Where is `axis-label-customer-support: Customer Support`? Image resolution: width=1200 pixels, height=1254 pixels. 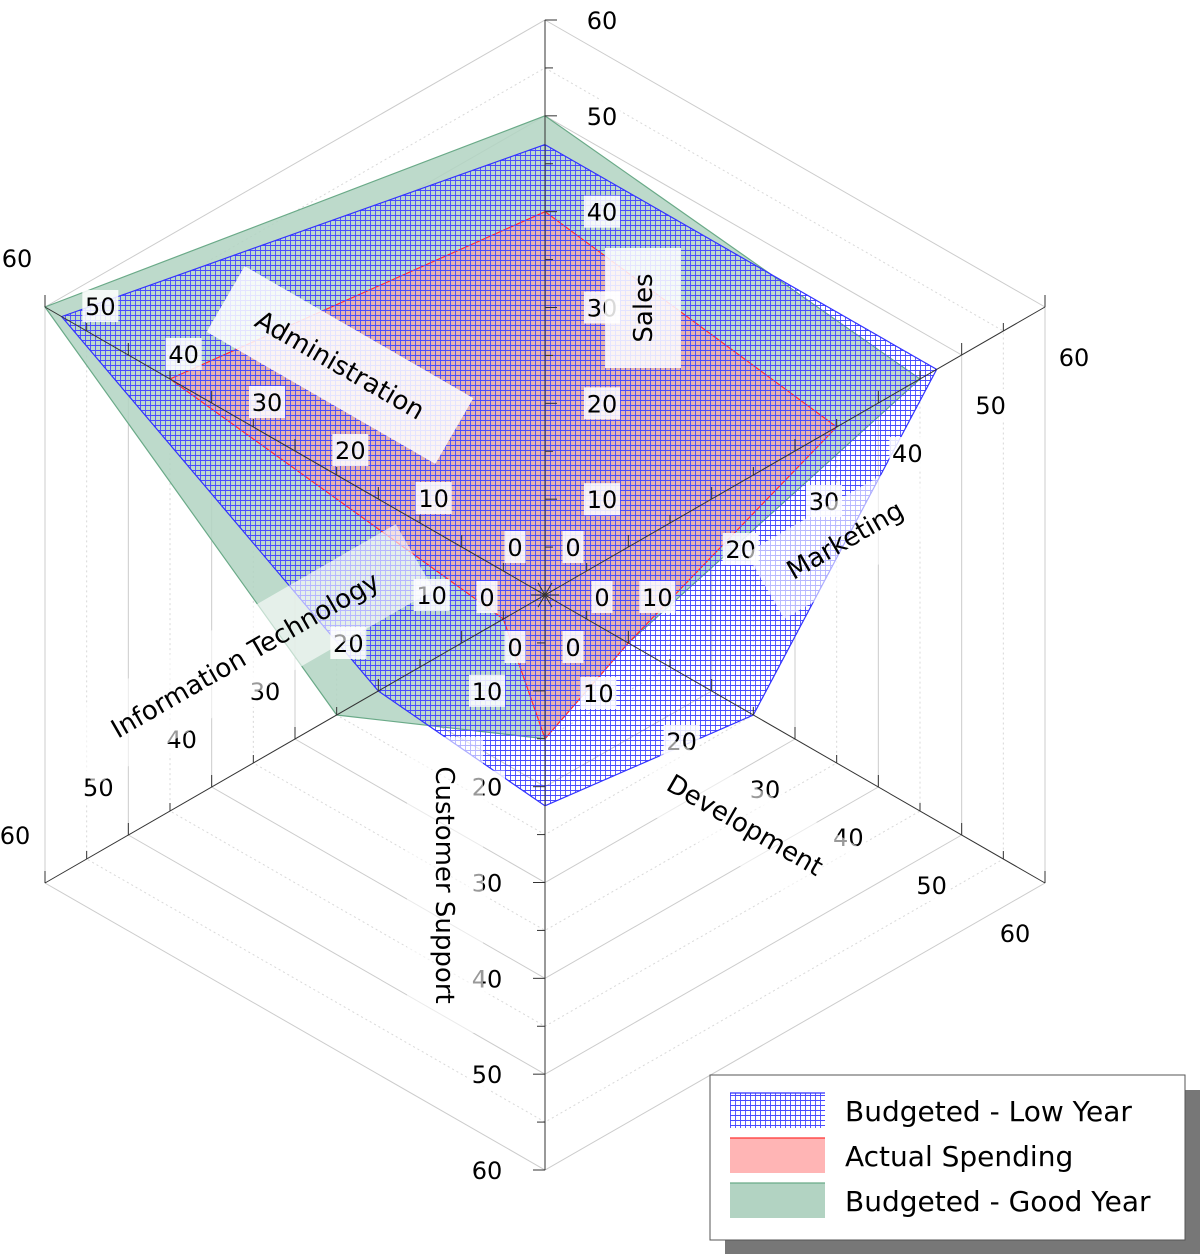
axis-label-customer-support: Customer Support is located at coordinates (445, 885).